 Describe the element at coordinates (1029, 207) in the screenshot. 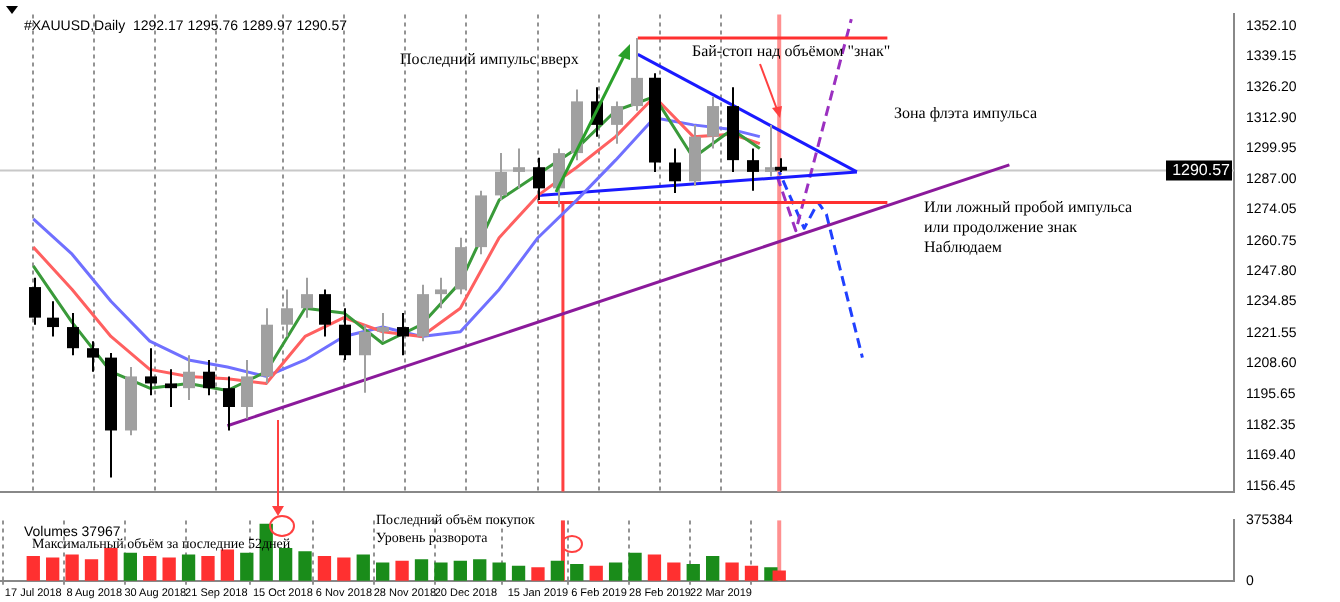

I see `annotation: Или ложный пробой импульса` at that location.